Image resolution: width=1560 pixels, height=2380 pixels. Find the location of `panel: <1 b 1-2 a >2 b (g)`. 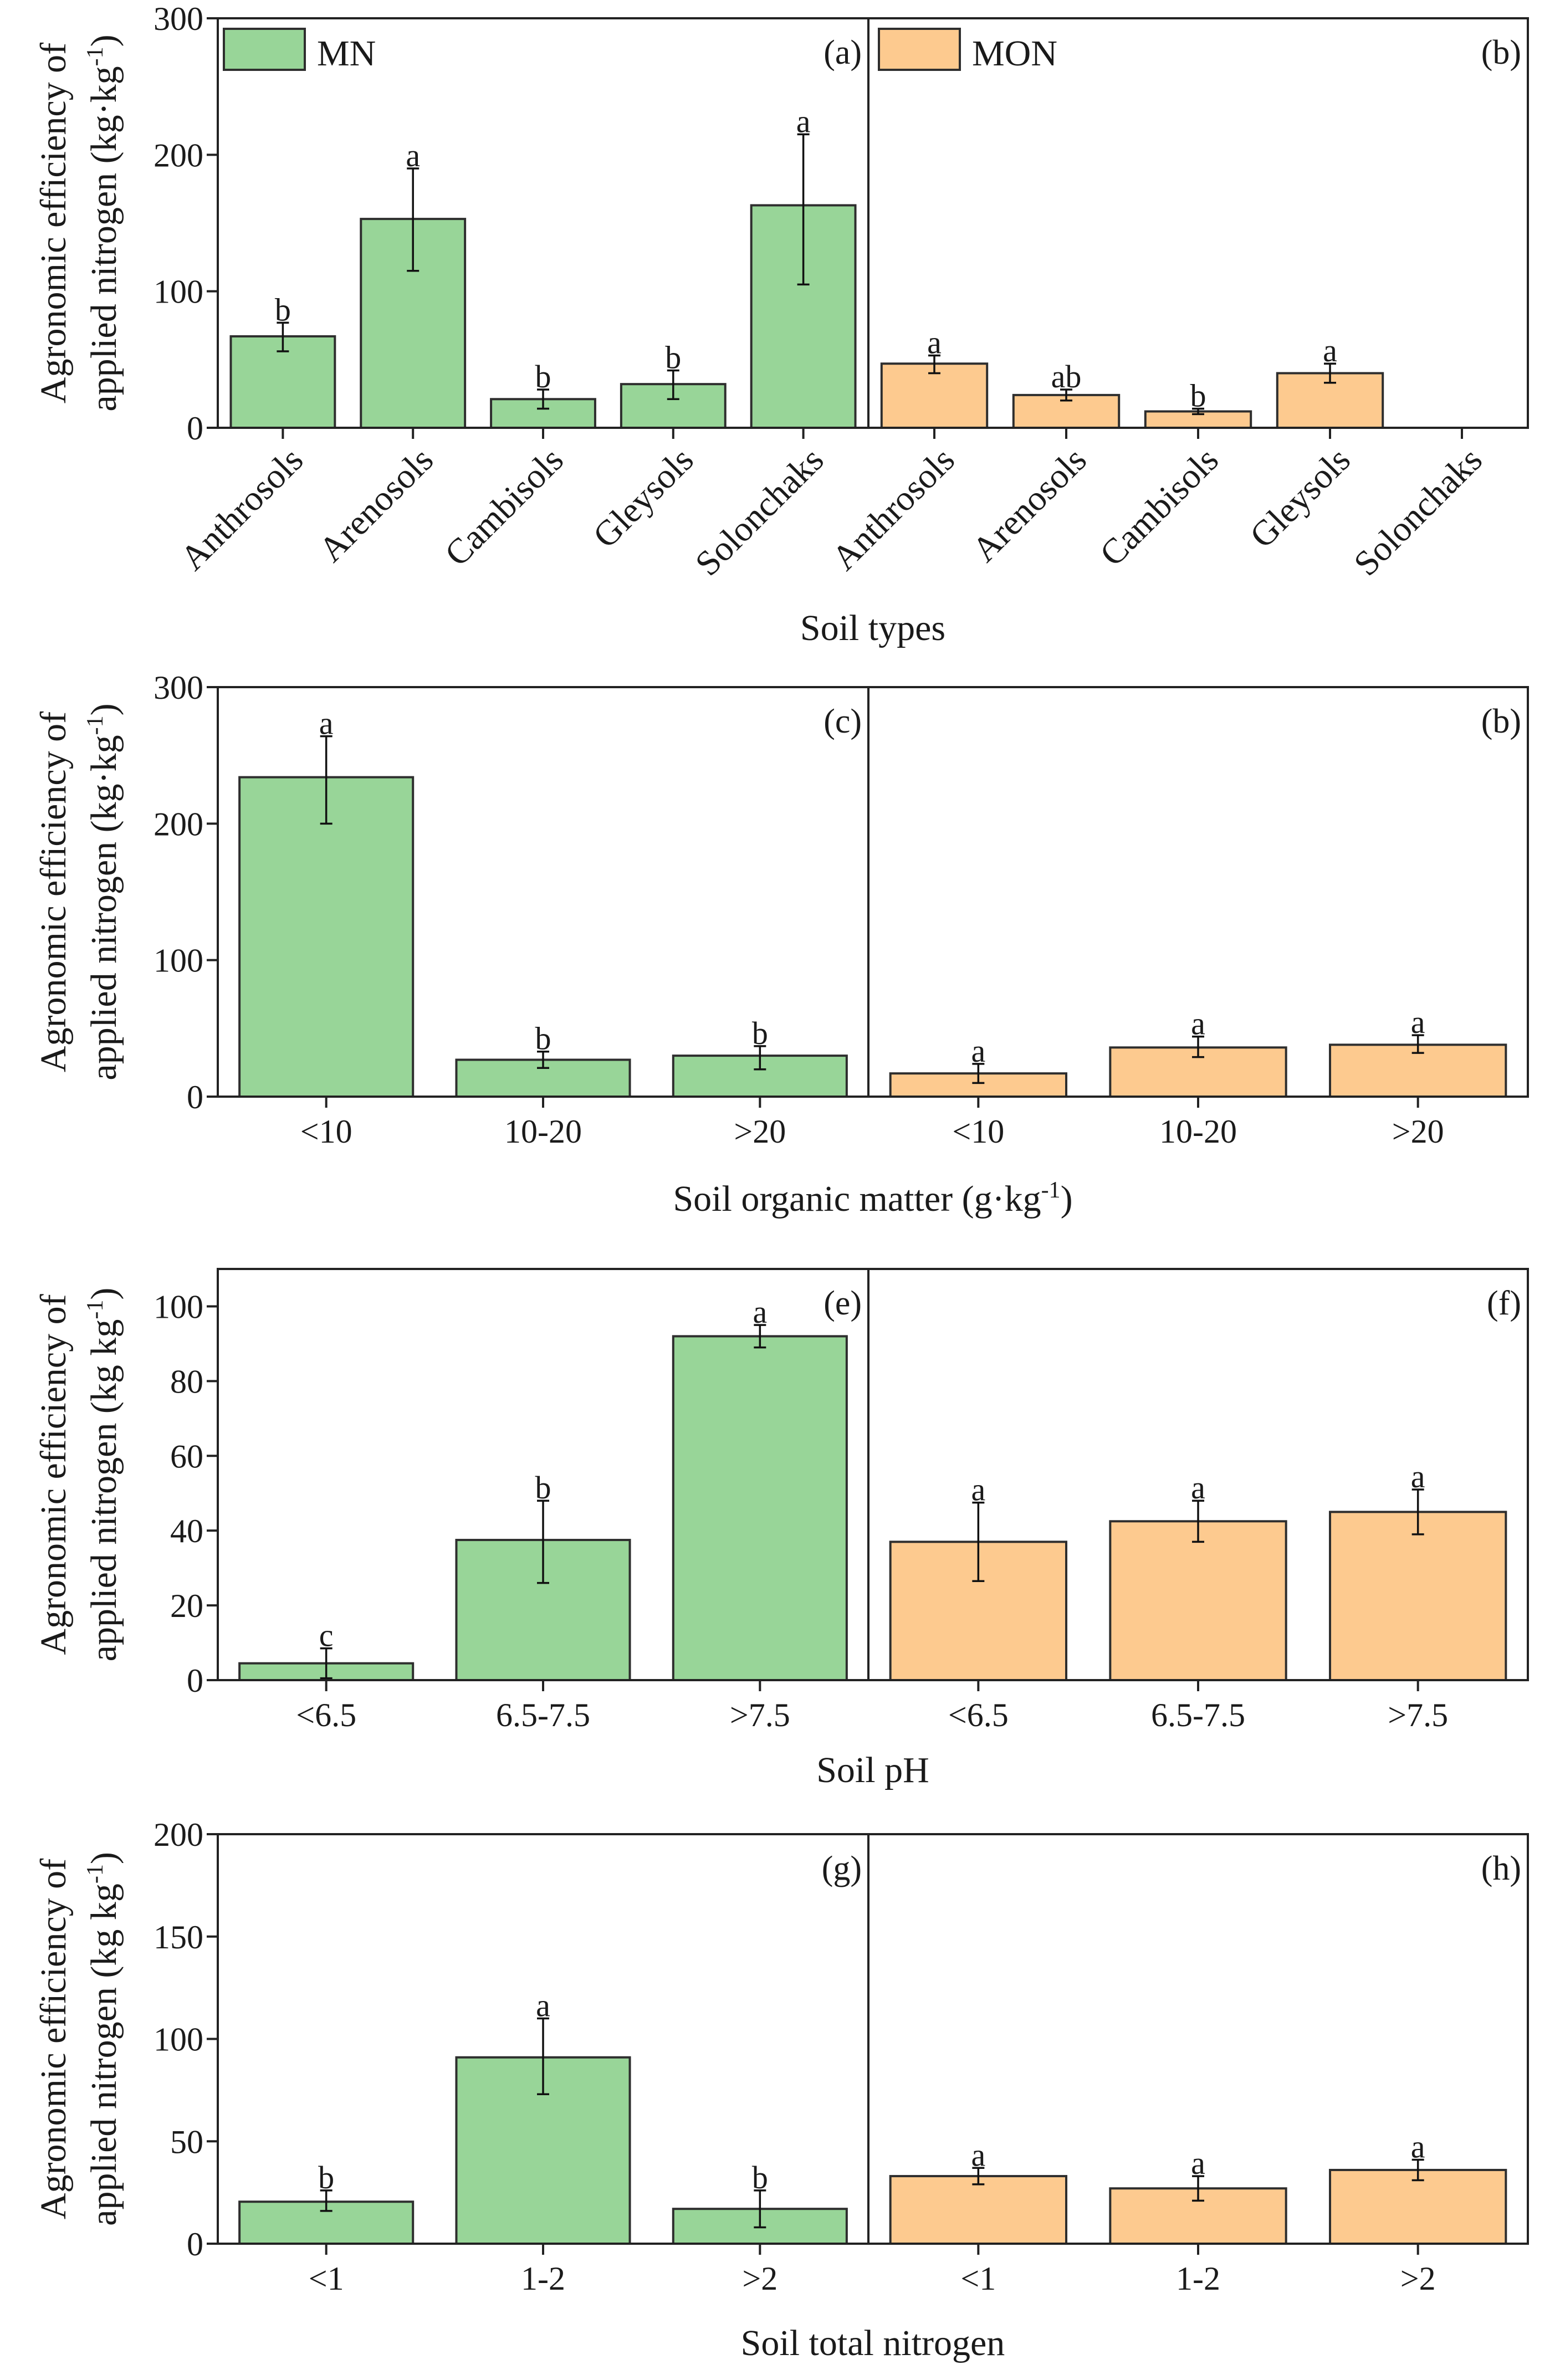

panel: <1 b 1-2 a >2 b (g) is located at coordinates (550, 2073).